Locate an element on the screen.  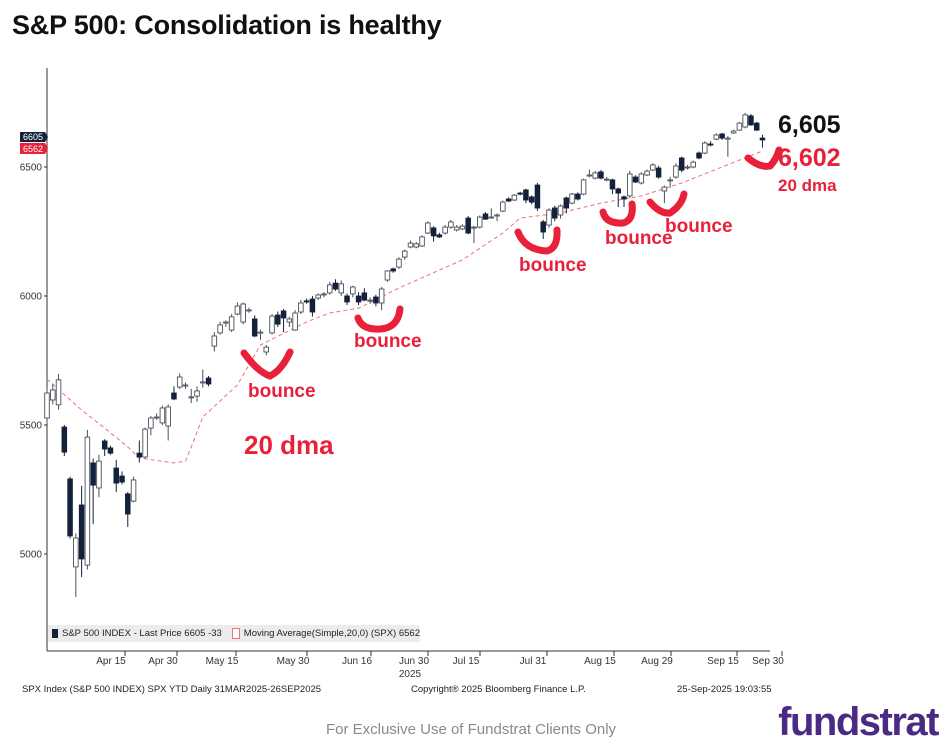
y-tick-label: 5000 is located at coordinates (31, 555).